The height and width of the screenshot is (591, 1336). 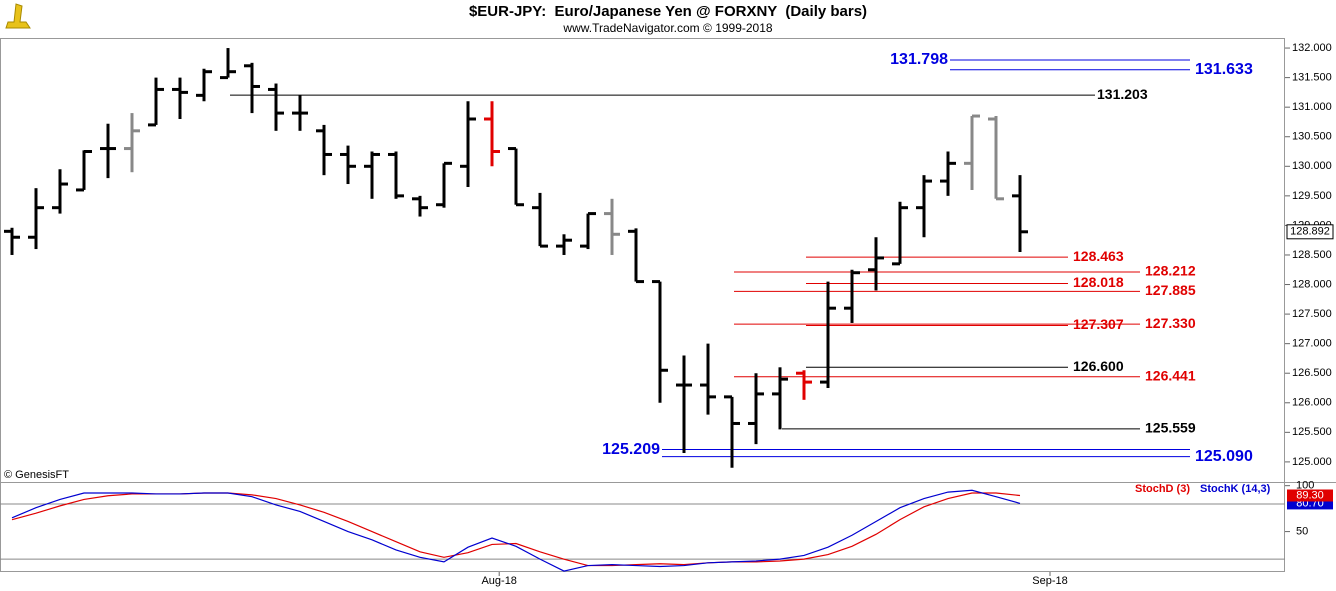 I want to click on y-tick-label: 130.500, so click(x=1312, y=137).